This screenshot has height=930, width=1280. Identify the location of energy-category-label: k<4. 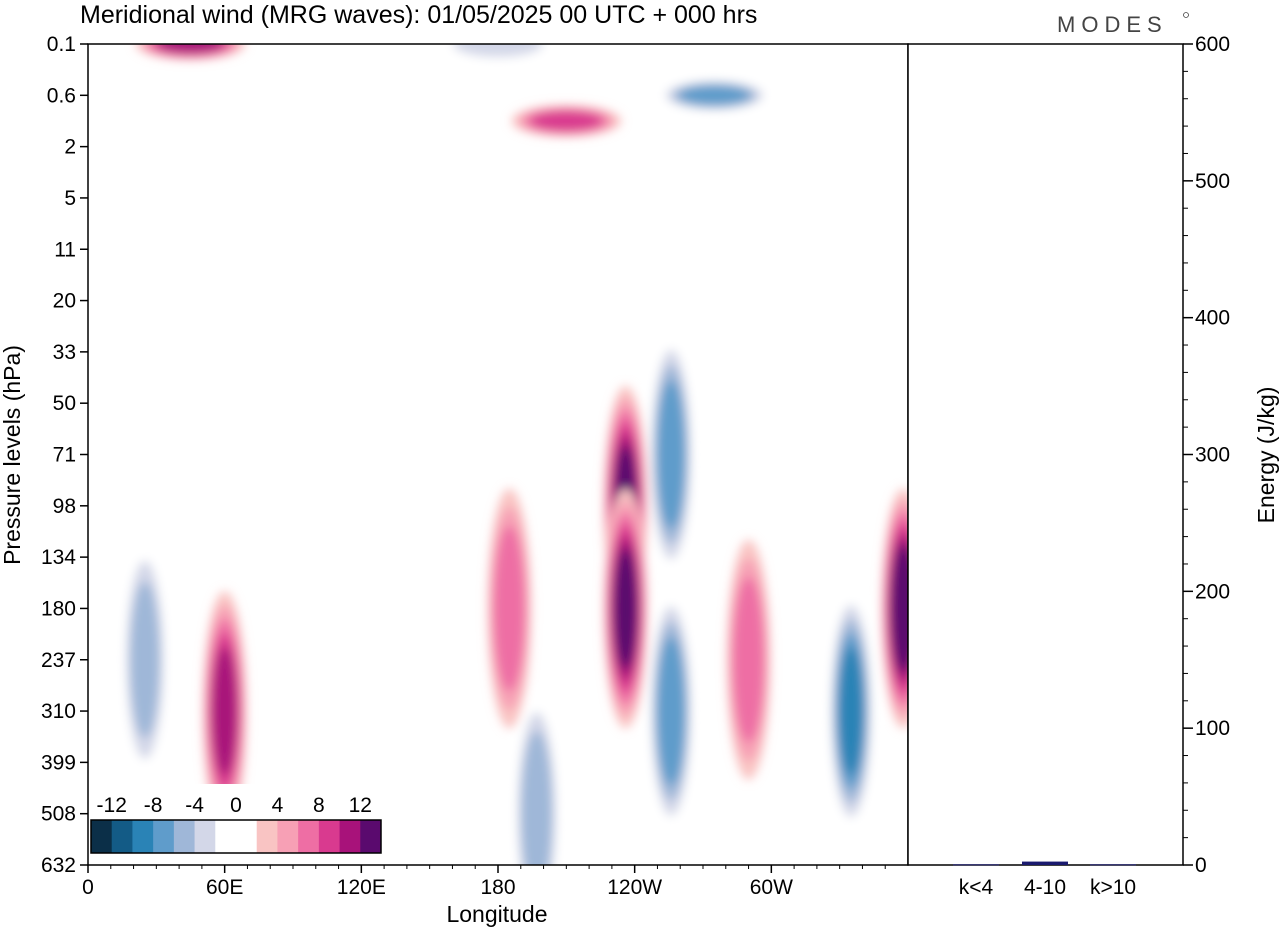
(976, 887).